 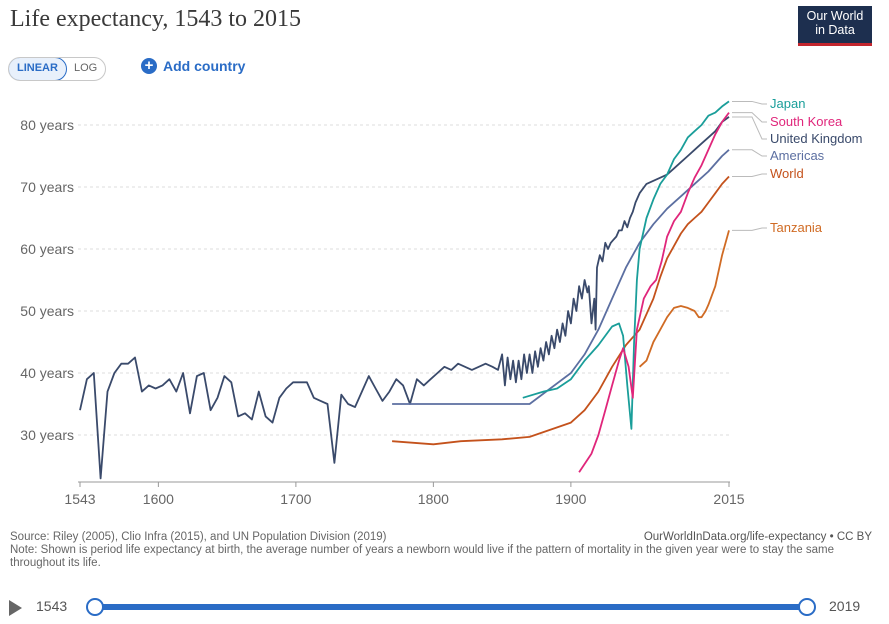 What do you see at coordinates (295, 499) in the screenshot?
I see `x-tick-label: 1700` at bounding box center [295, 499].